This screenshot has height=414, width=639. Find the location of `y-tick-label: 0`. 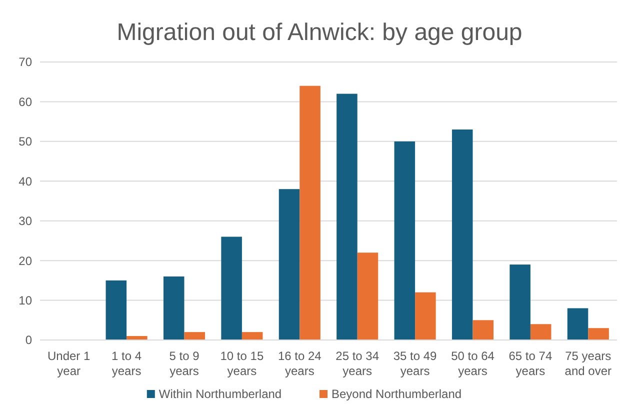

y-tick-label: 0 is located at coordinates (28, 340).